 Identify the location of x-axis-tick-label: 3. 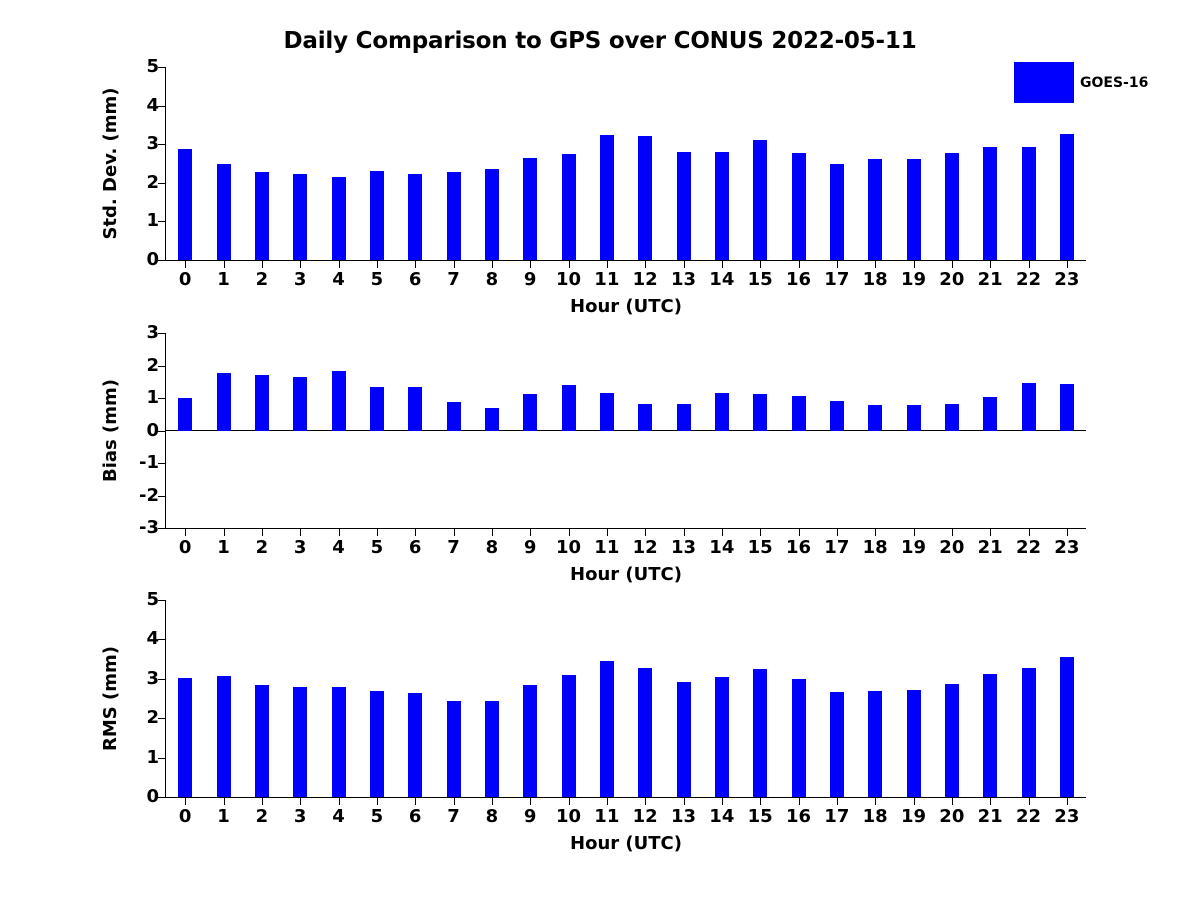
(300, 816).